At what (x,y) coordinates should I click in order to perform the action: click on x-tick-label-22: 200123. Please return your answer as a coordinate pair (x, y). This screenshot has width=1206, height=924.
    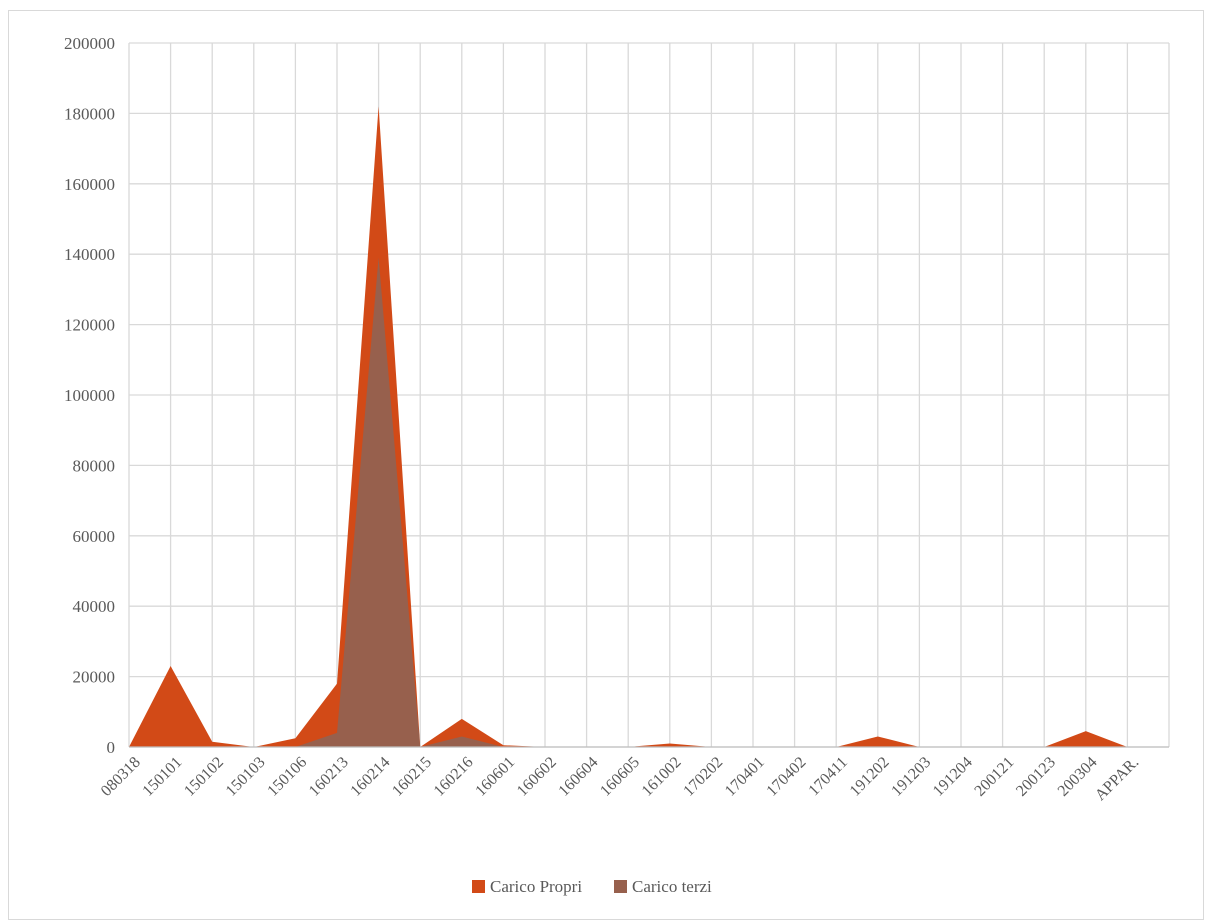
    Looking at the image, I should click on (1036, 777).